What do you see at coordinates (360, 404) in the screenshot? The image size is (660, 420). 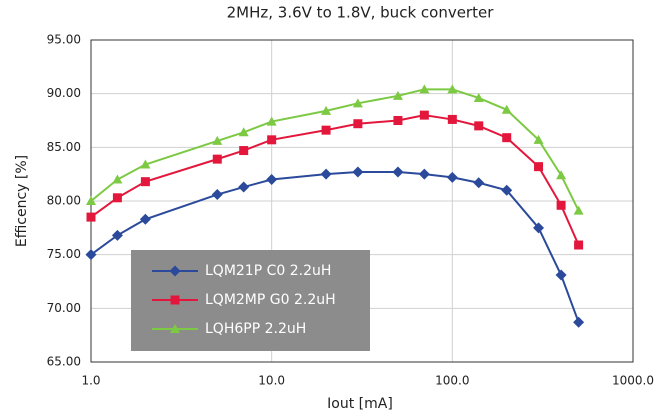 I see `x-axis-label: Iout [mA]` at bounding box center [360, 404].